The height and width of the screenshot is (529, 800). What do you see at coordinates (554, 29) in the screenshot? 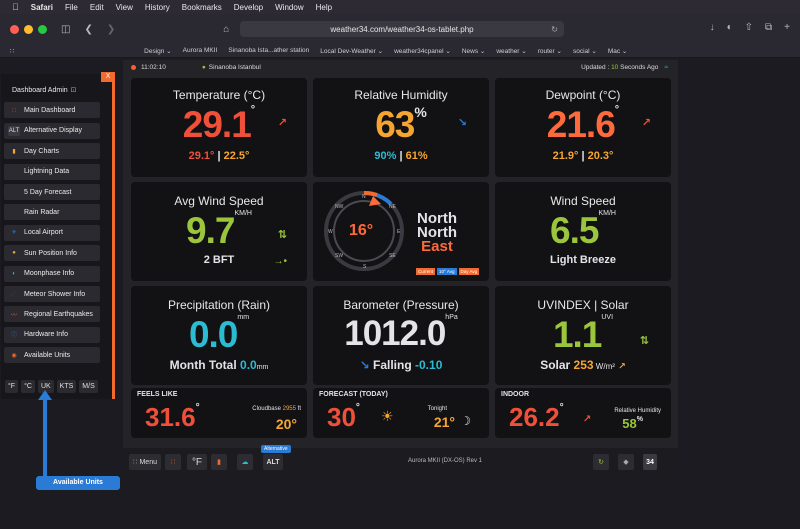
I see `reload-icon: ↻` at bounding box center [554, 29].